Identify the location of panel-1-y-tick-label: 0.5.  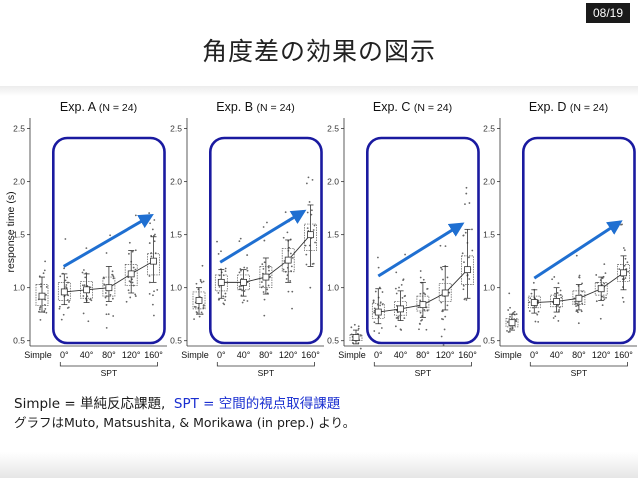
(19, 341).